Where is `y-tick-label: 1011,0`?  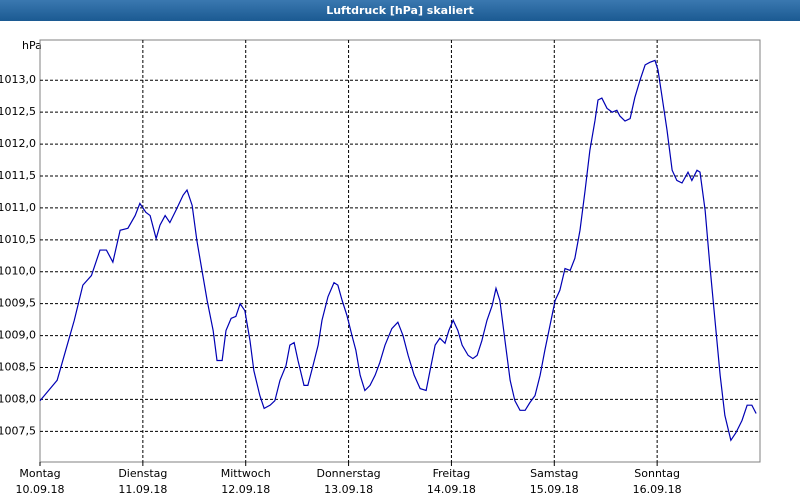 y-tick-label: 1011,0 is located at coordinates (18, 207).